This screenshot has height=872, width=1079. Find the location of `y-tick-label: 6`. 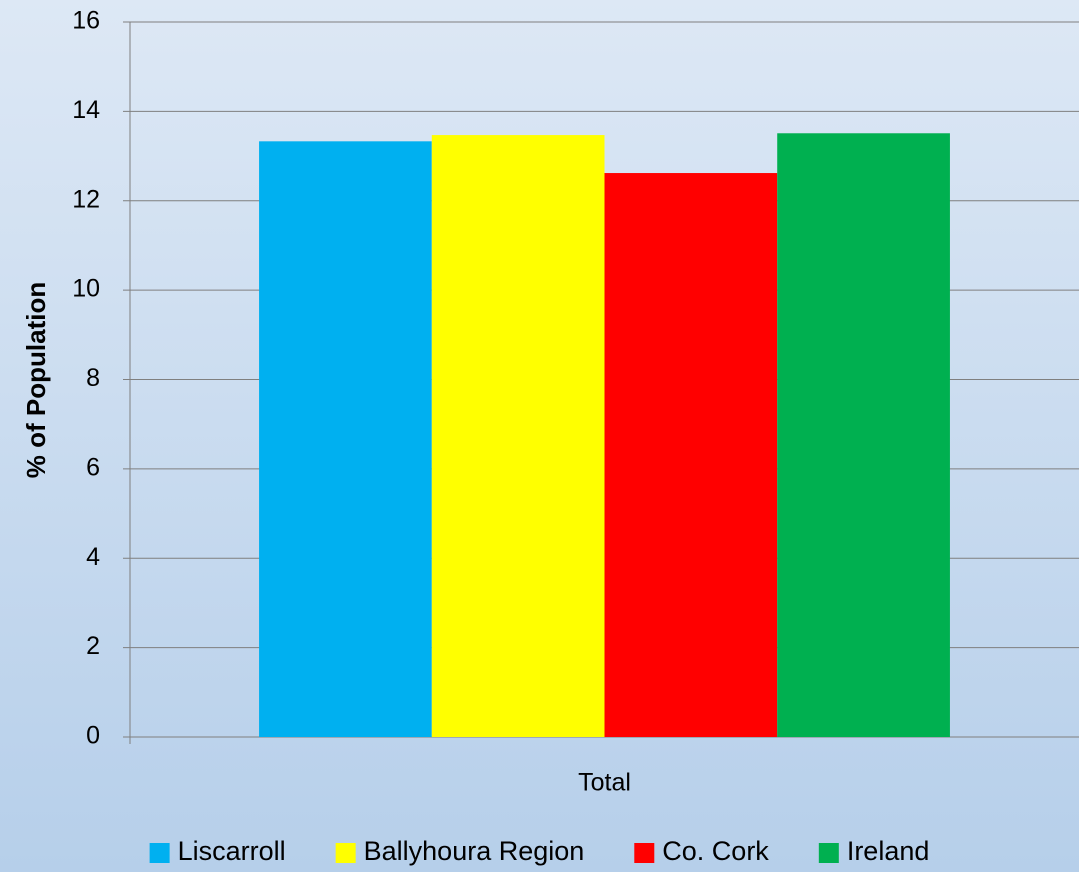

y-tick-label: 6 is located at coordinates (93, 467).